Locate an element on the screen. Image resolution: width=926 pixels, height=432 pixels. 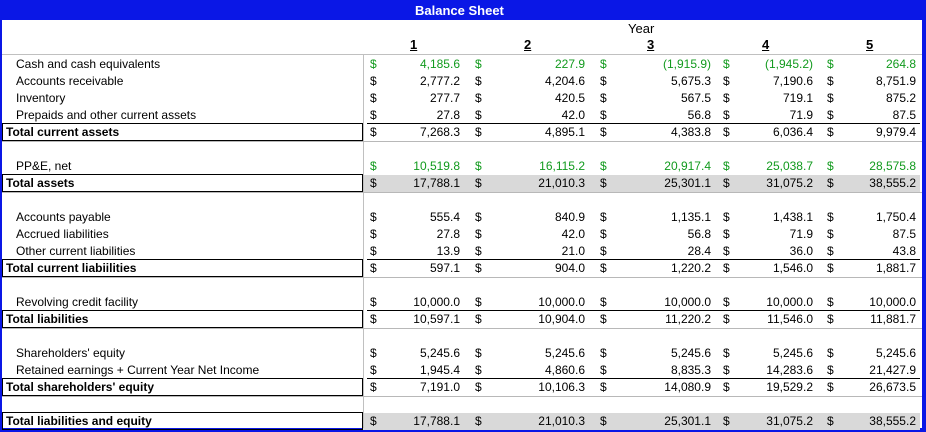
value-cell: 10,904.0 is located at coordinates (561, 319).